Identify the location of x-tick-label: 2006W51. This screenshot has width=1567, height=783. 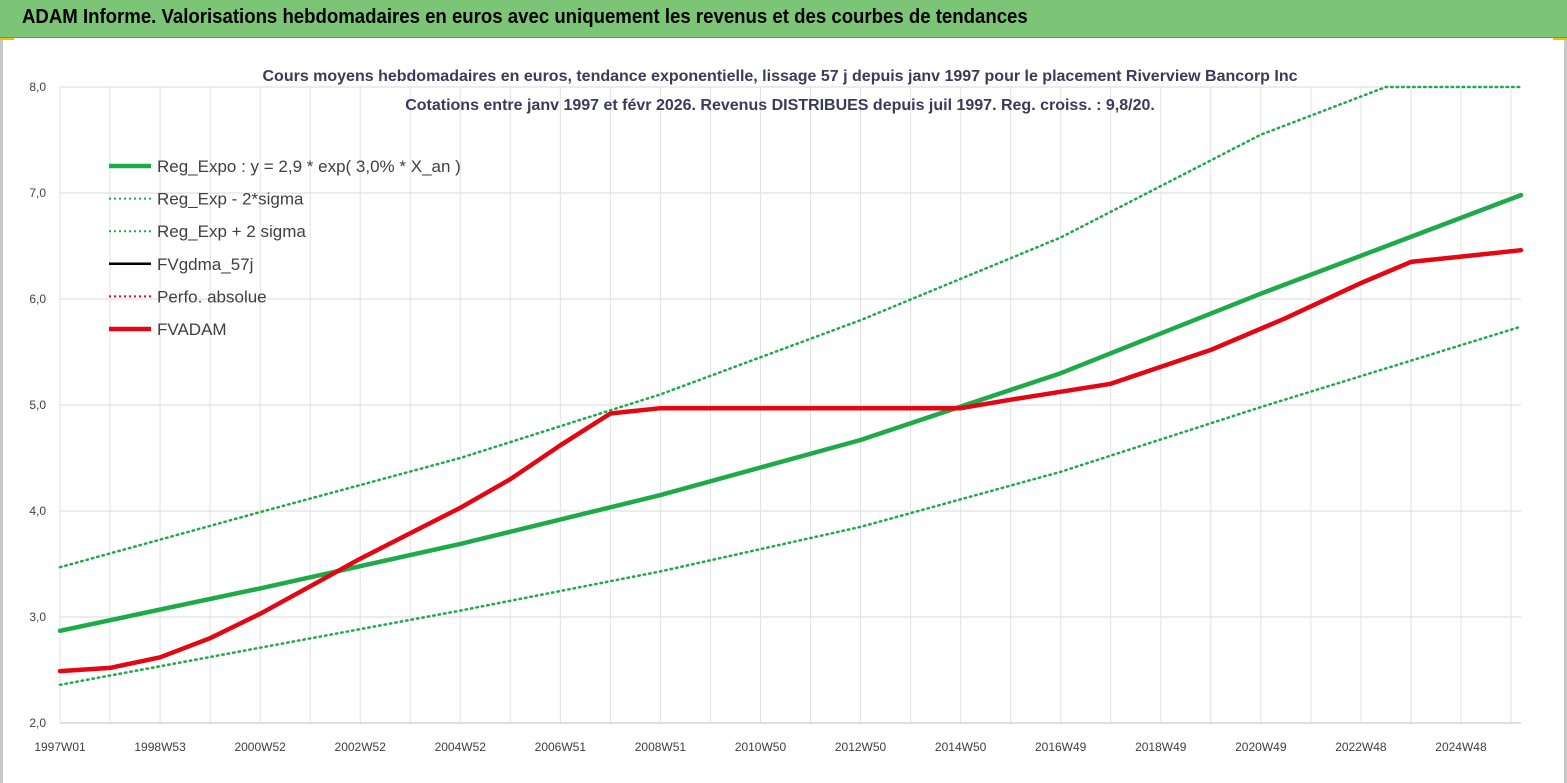
(561, 747).